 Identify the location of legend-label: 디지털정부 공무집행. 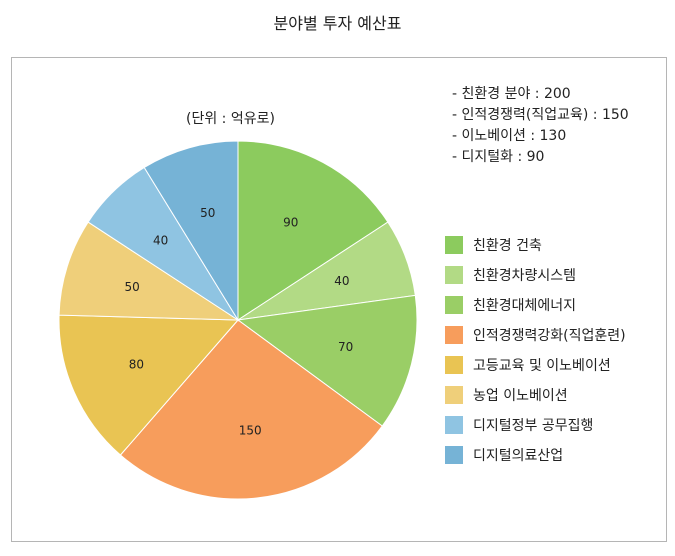
(533, 426).